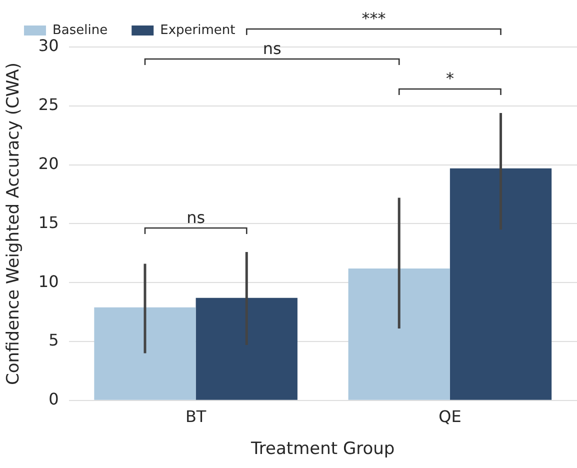  Describe the element at coordinates (53, 340) in the screenshot. I see `y-tick-label: 5` at that location.